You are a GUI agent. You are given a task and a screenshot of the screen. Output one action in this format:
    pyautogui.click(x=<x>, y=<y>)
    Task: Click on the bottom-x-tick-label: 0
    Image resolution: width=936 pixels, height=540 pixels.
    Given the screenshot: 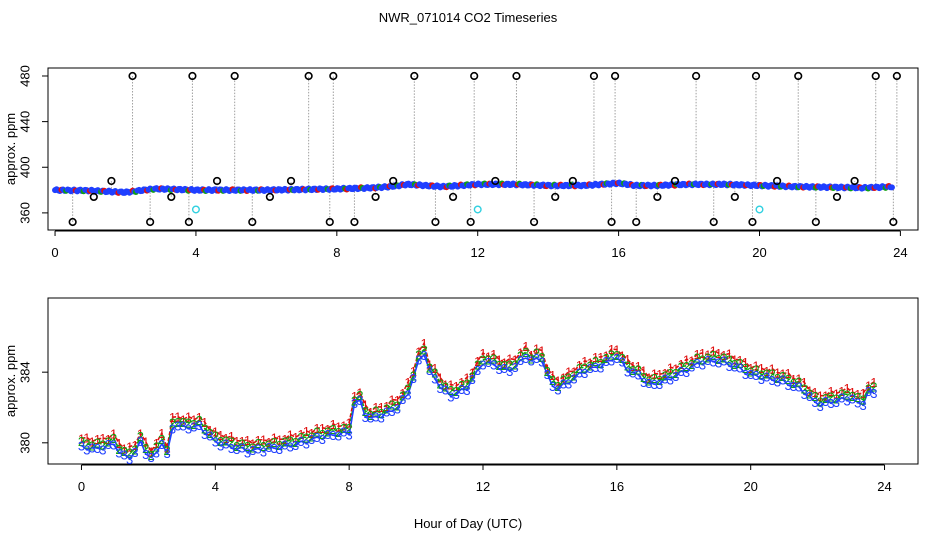 What is the action you would take?
    pyautogui.click(x=81, y=486)
    